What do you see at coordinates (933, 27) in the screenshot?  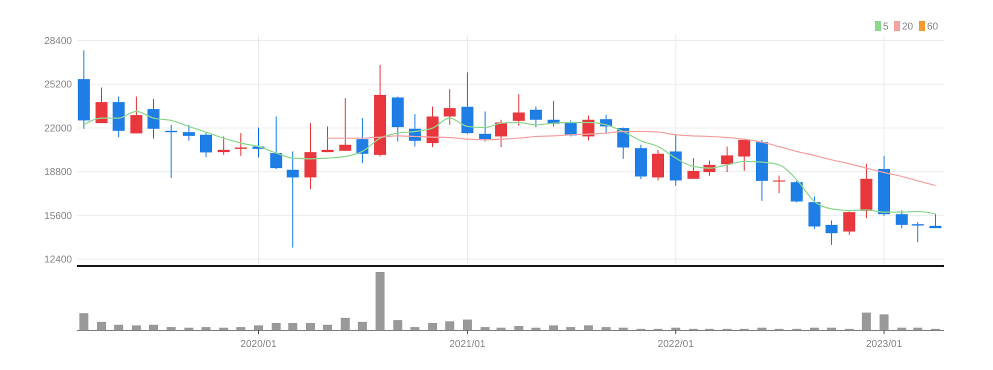 I see `legend-label: 60` at bounding box center [933, 27].